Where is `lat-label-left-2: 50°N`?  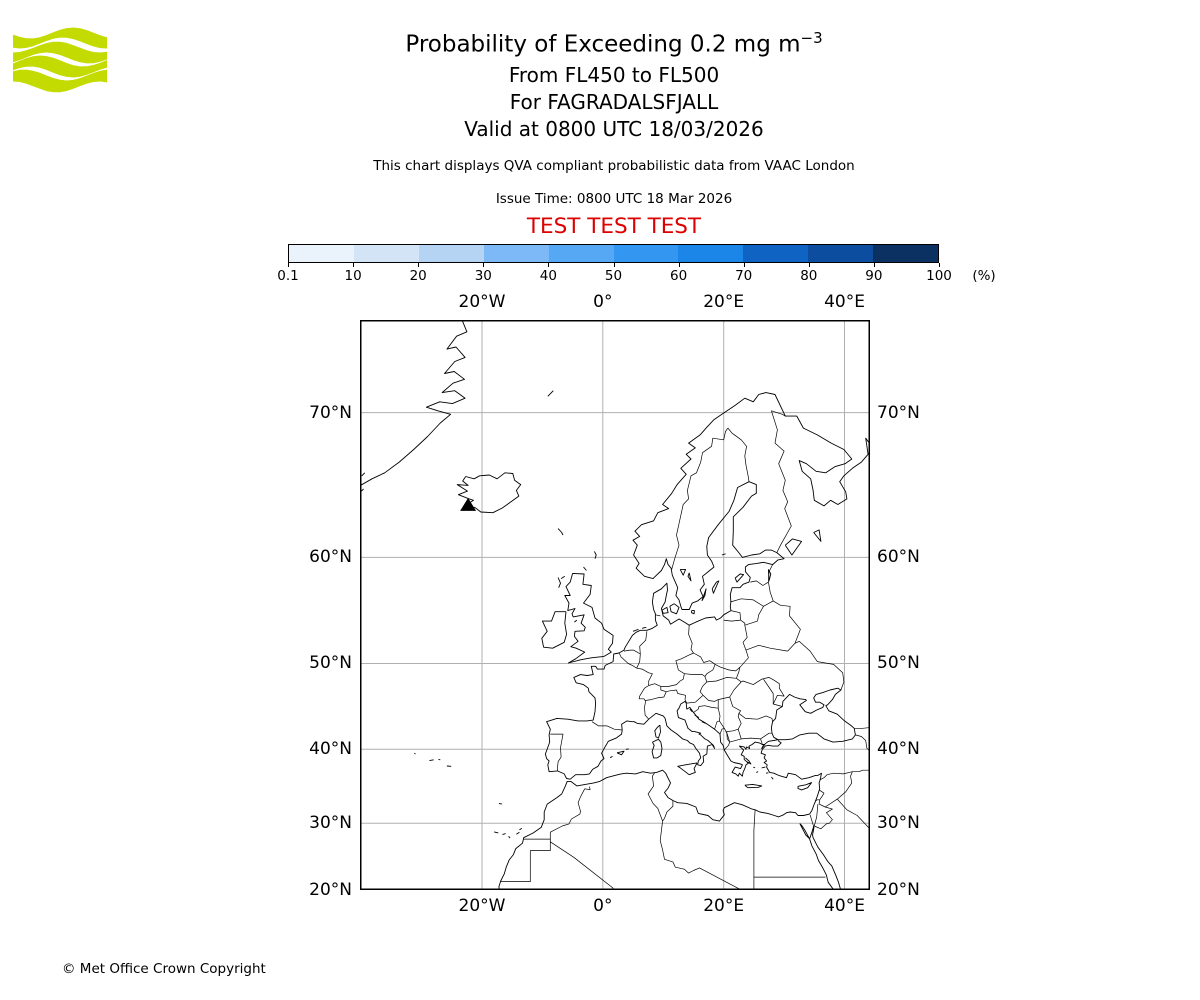
lat-label-left-2: 50°N is located at coordinates (330, 663).